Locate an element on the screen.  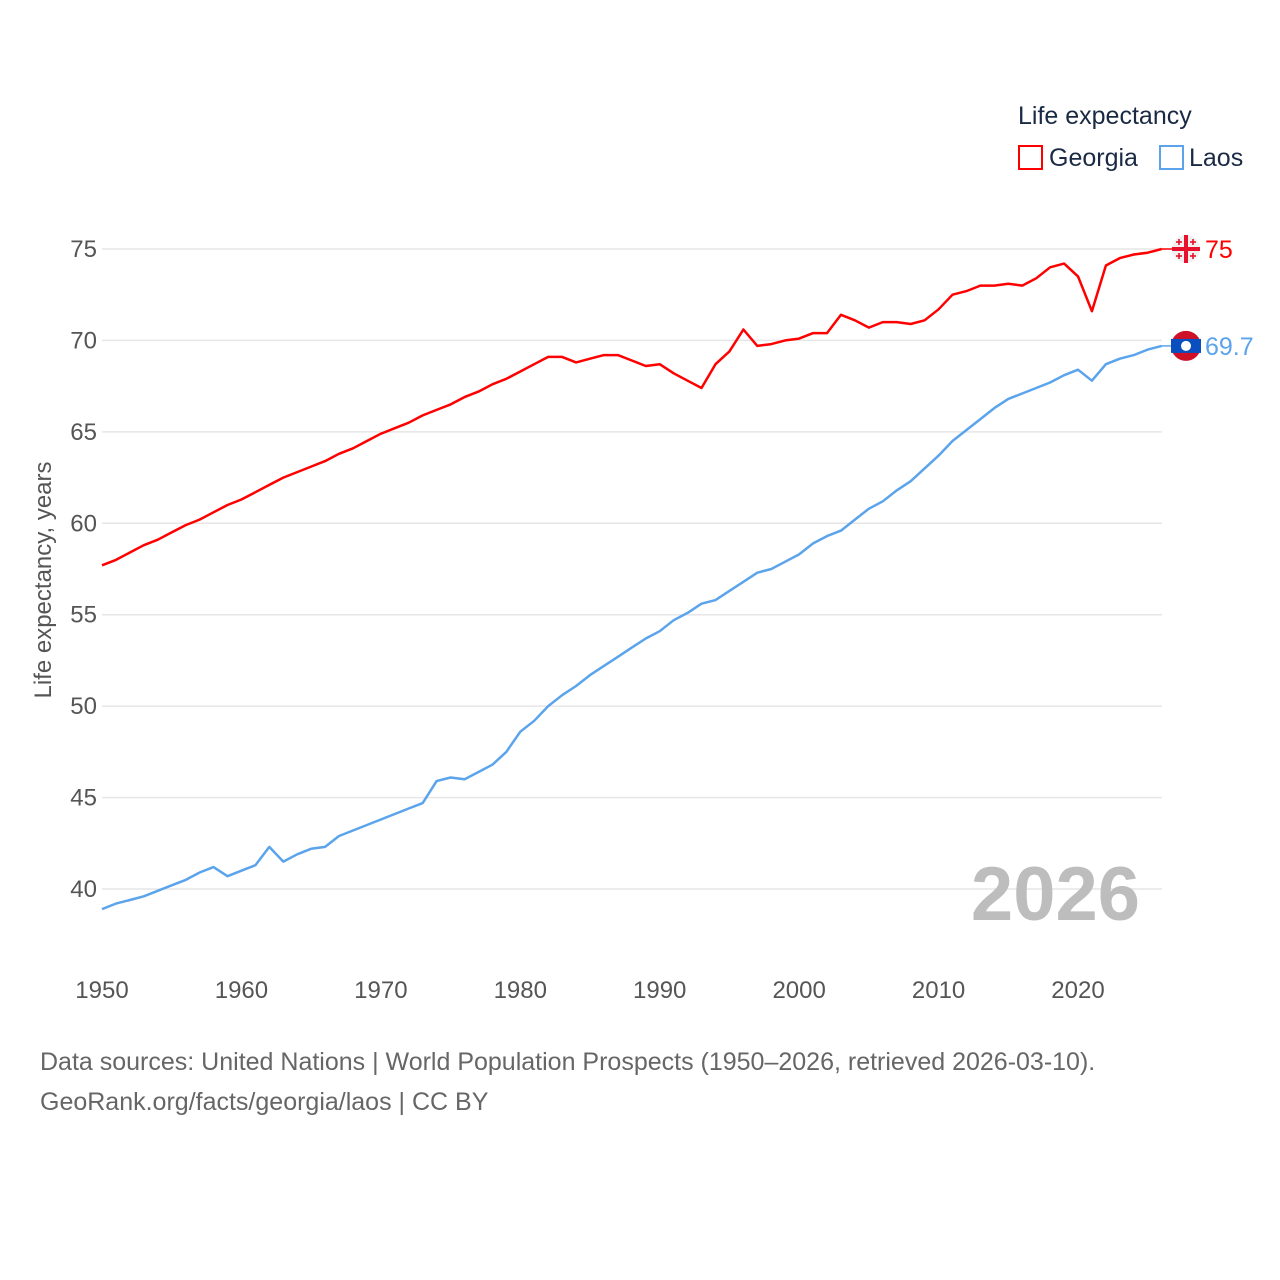
y-axis-label: Life expectancy, years is located at coordinates (43, 579).